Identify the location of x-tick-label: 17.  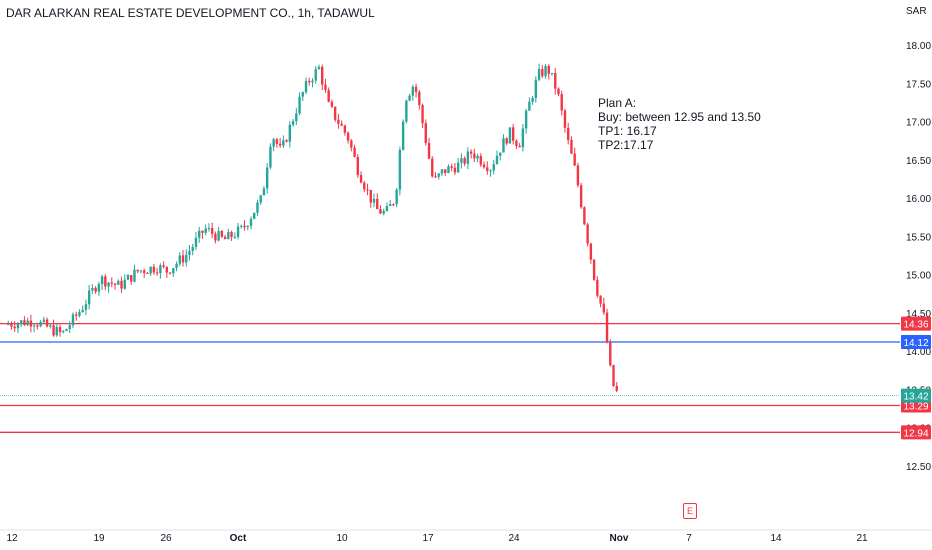
(428, 538).